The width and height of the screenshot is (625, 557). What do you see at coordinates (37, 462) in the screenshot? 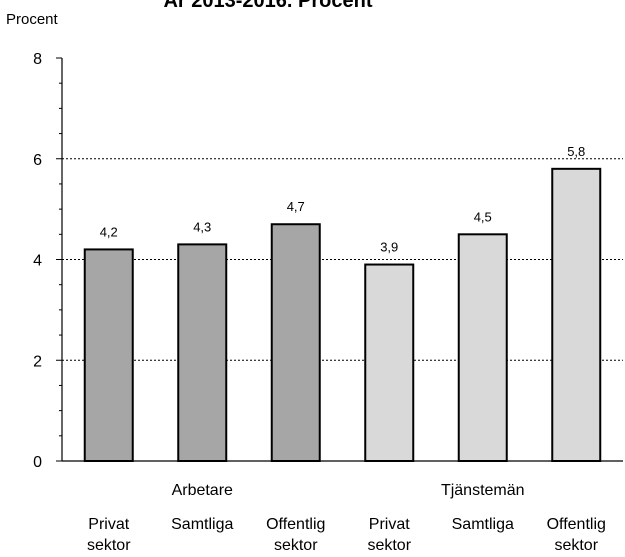
I see `y-tick-label: 0` at bounding box center [37, 462].